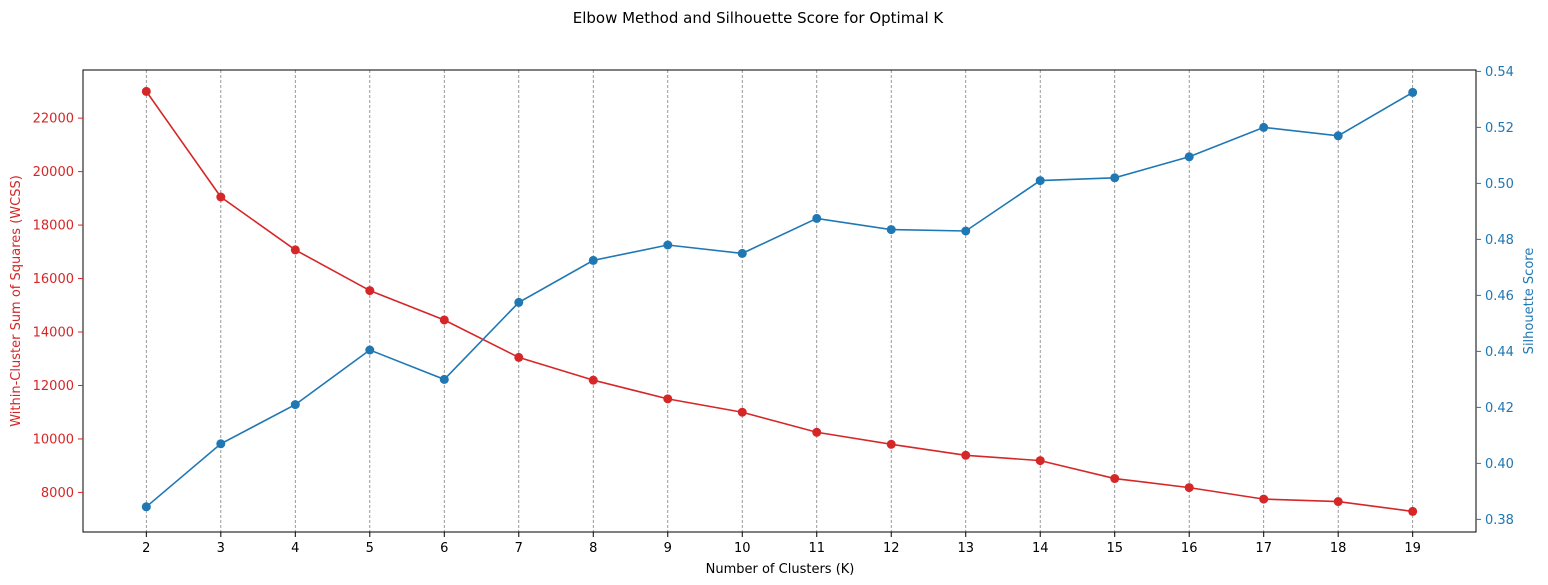  I want to click on y-left-tick-label: 14000, so click(53, 333).